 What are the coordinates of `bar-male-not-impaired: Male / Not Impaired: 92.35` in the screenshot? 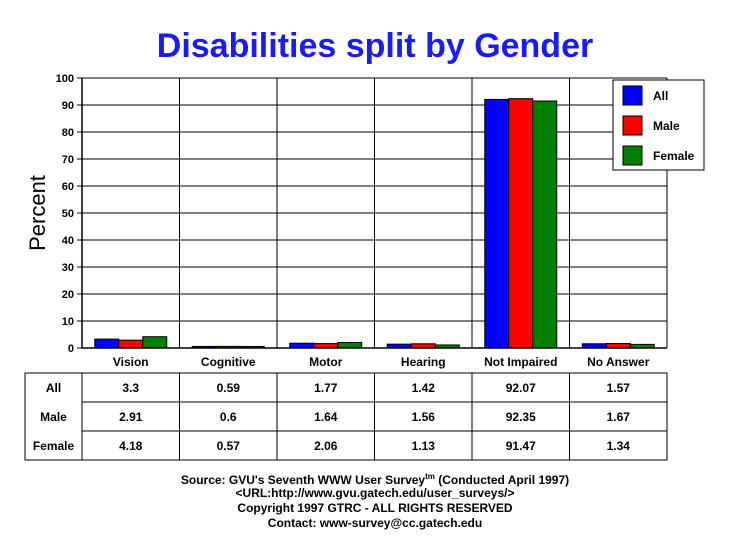 It's located at (521, 223).